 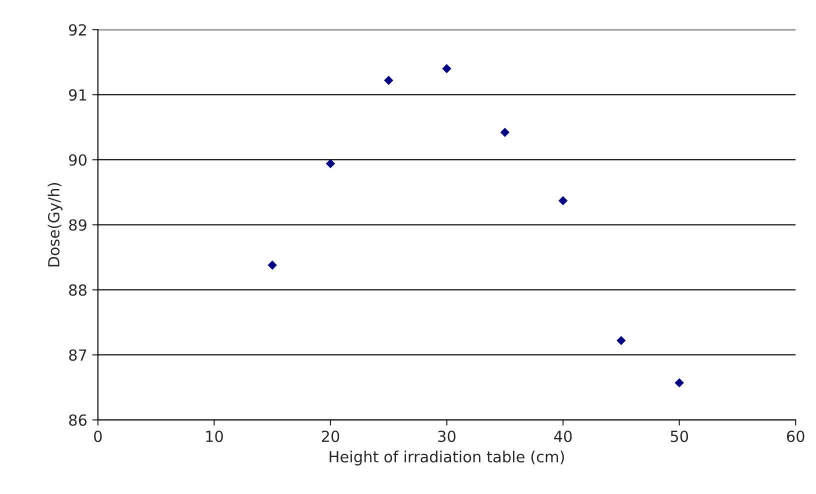 I want to click on x-tick-label: 20, so click(x=331, y=436).